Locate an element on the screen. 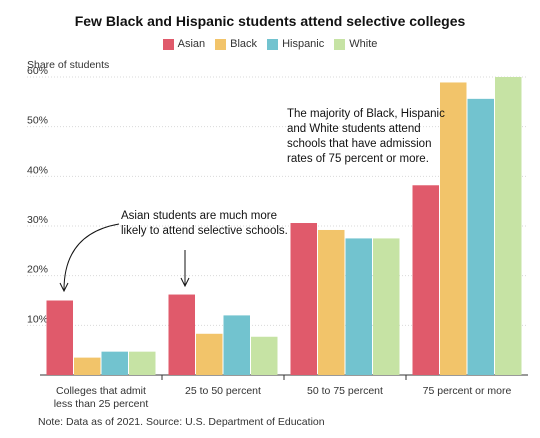 The height and width of the screenshot is (438, 540). legend-item-hispanic: Hispanic is located at coordinates (295, 44).